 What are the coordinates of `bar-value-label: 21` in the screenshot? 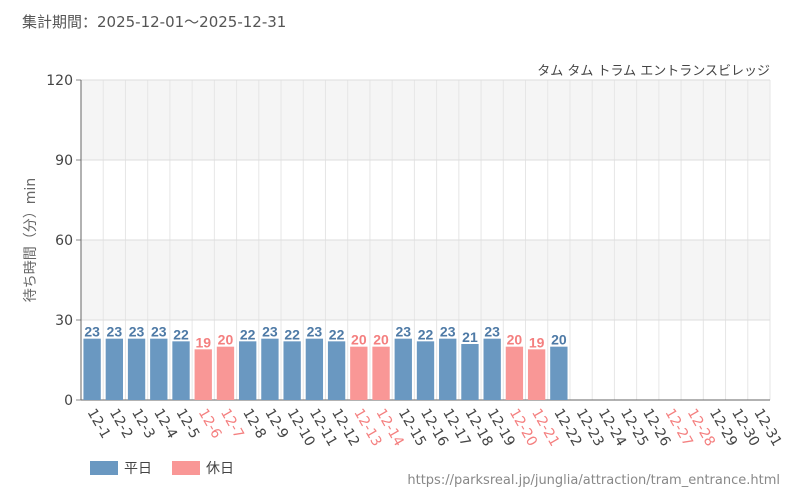 It's located at (470, 337).